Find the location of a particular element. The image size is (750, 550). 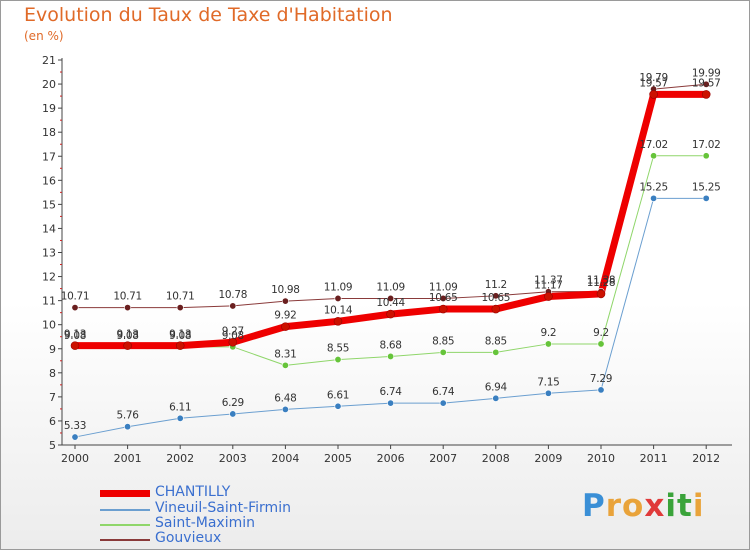

data-label: 11.38 is located at coordinates (601, 280).